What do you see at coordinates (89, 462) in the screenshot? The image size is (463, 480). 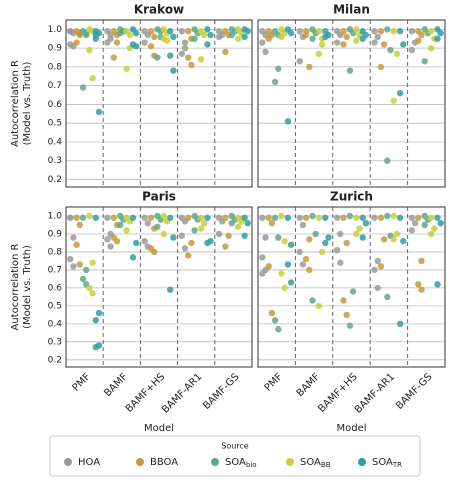 I see `legend-label: HOA` at bounding box center [89, 462].